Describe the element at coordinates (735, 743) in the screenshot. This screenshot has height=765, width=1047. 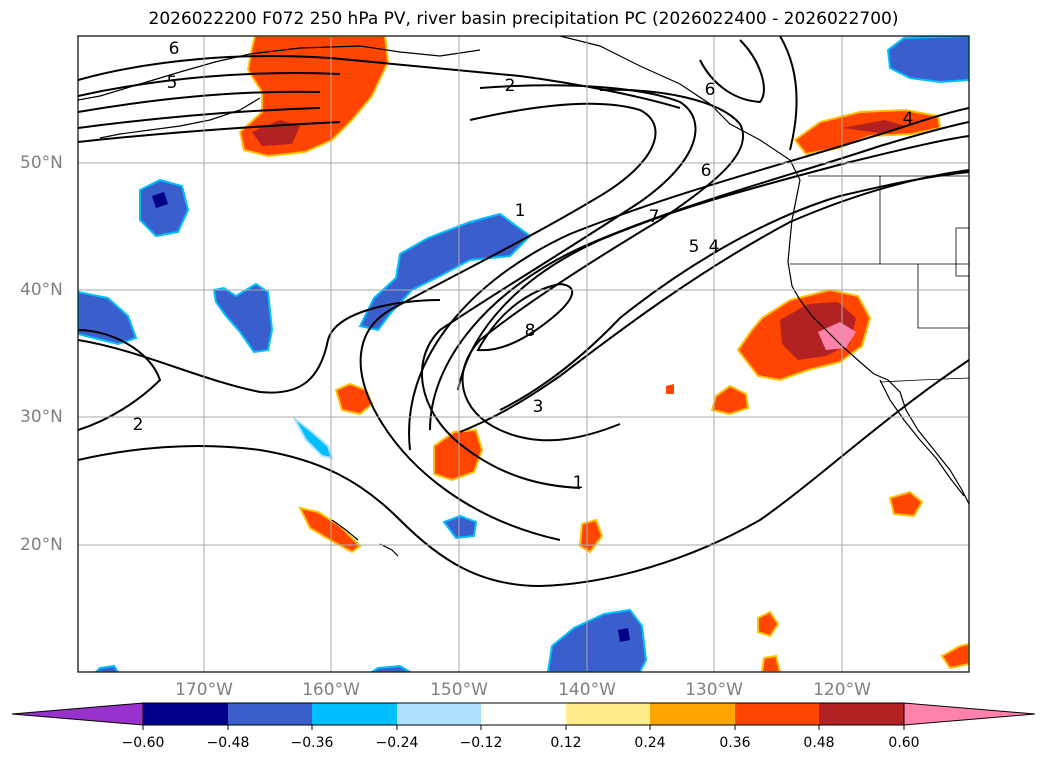
I see `colorbar-tick-label: 0.36` at that location.